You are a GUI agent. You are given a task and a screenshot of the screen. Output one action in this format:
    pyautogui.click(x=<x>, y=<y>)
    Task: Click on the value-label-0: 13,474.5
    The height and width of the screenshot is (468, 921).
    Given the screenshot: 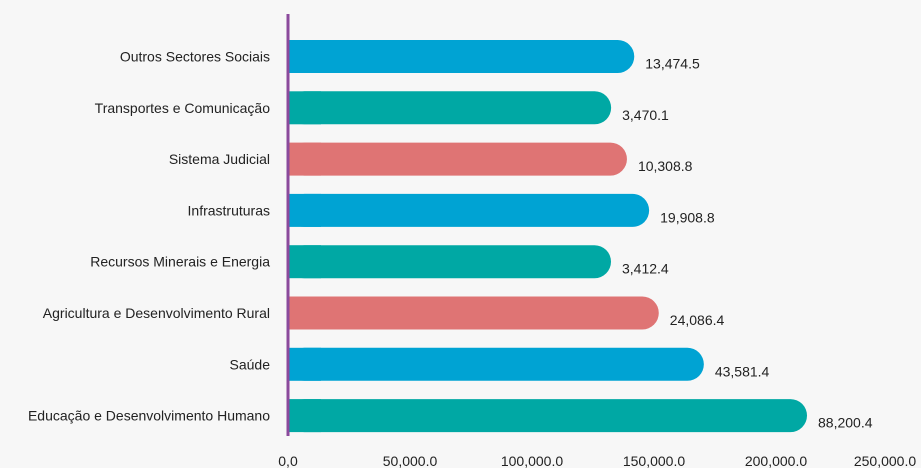 What is the action you would take?
    pyautogui.click(x=672, y=64)
    